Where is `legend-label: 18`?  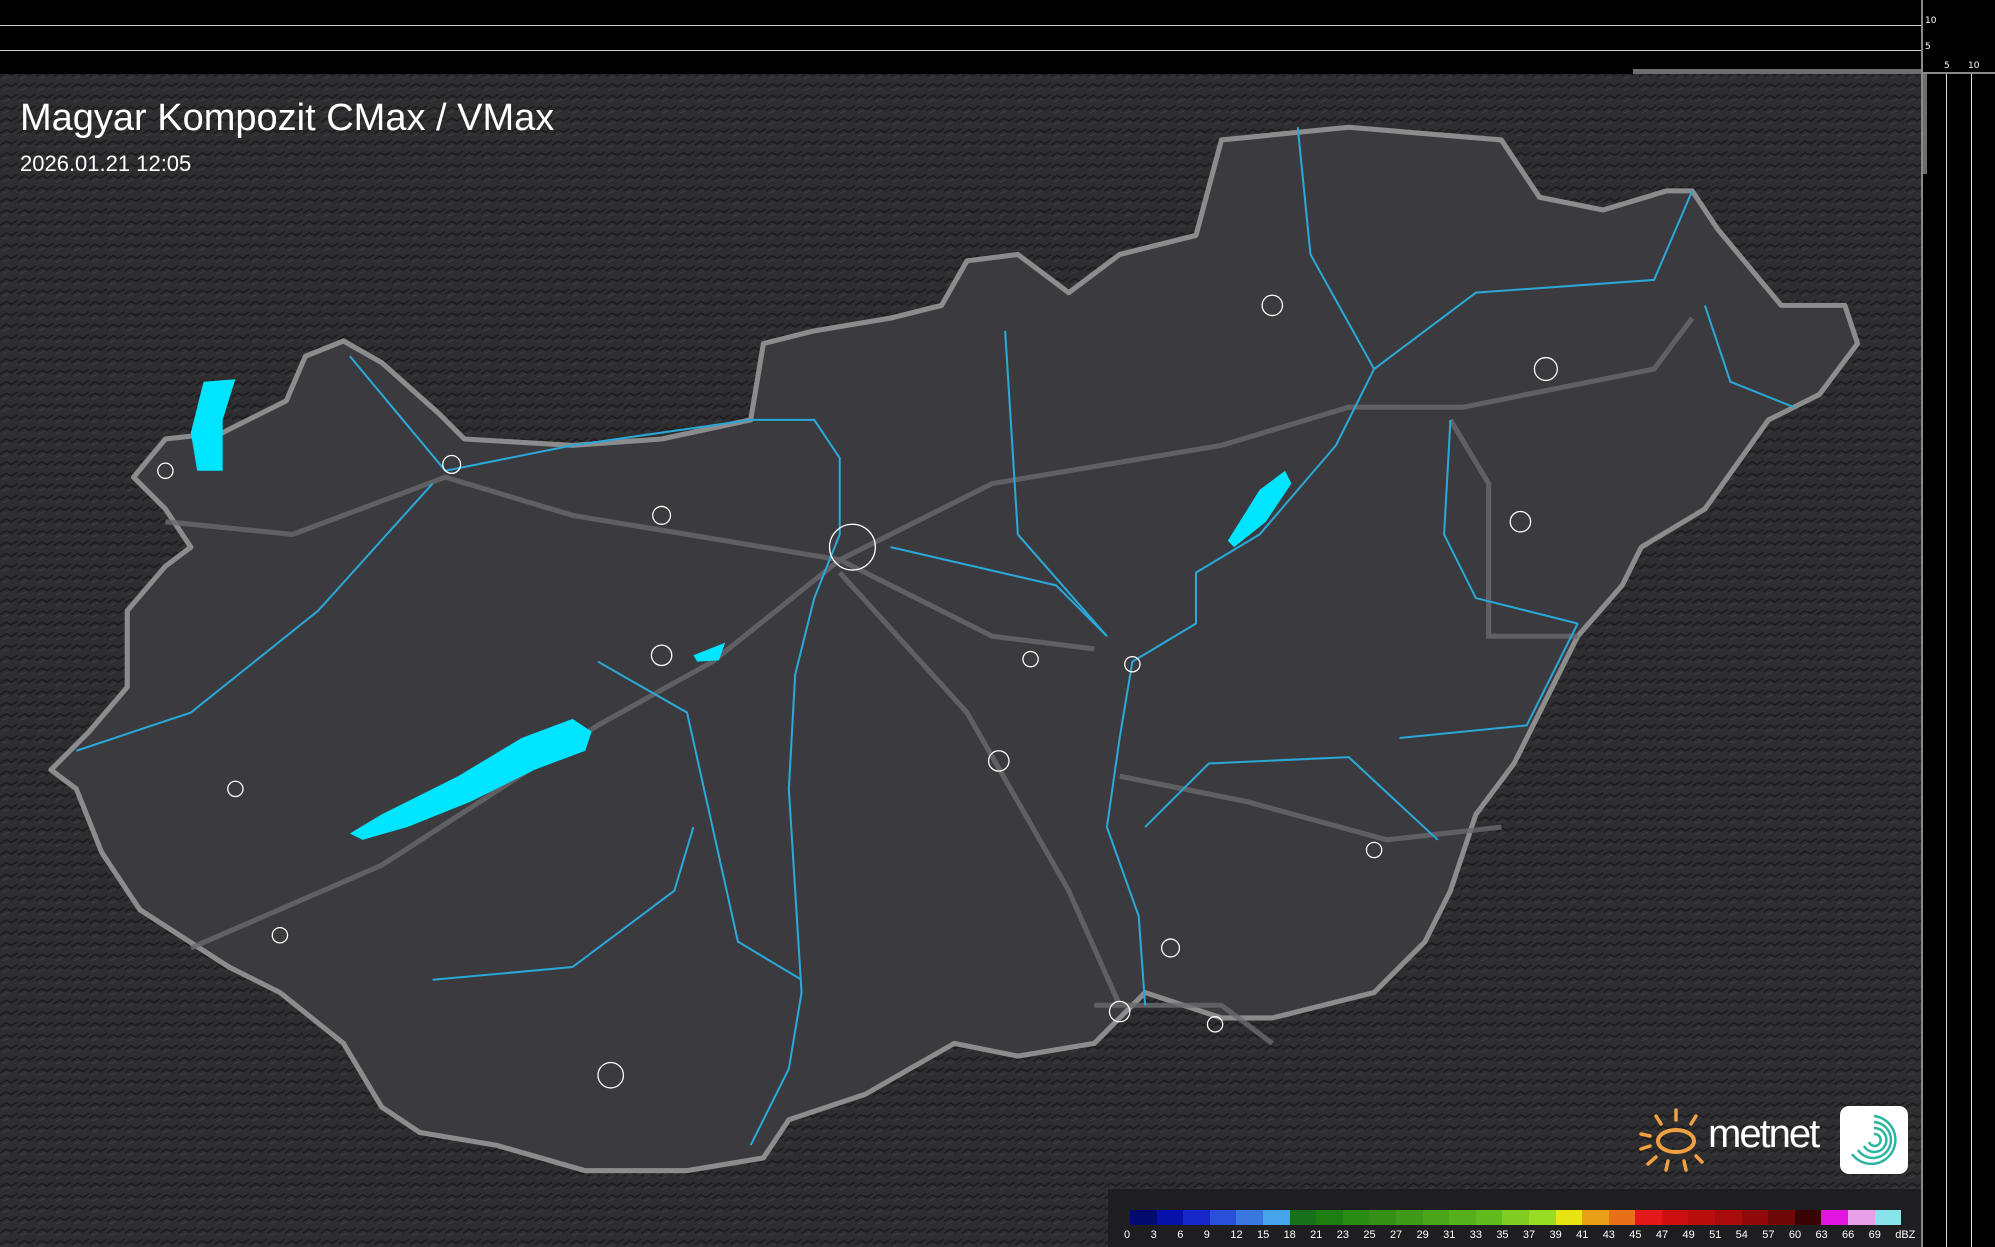 legend-label: 18 is located at coordinates (1289, 1235).